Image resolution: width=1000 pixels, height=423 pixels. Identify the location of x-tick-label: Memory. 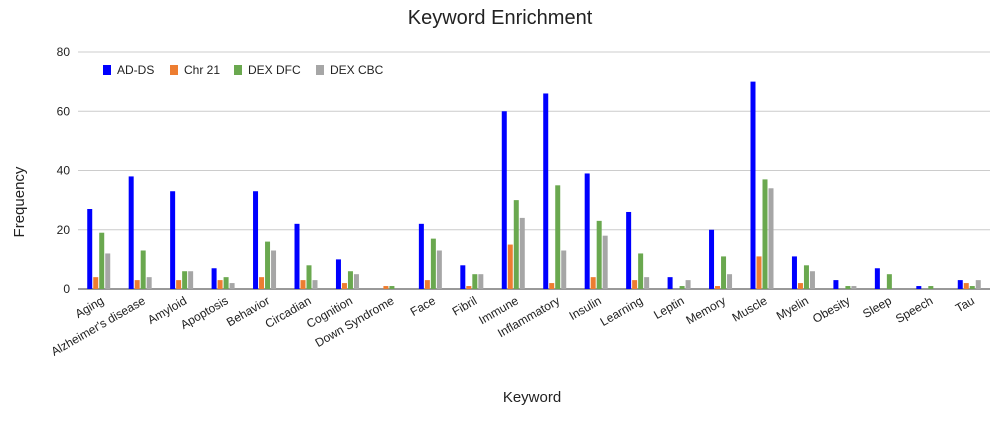
(706, 310).